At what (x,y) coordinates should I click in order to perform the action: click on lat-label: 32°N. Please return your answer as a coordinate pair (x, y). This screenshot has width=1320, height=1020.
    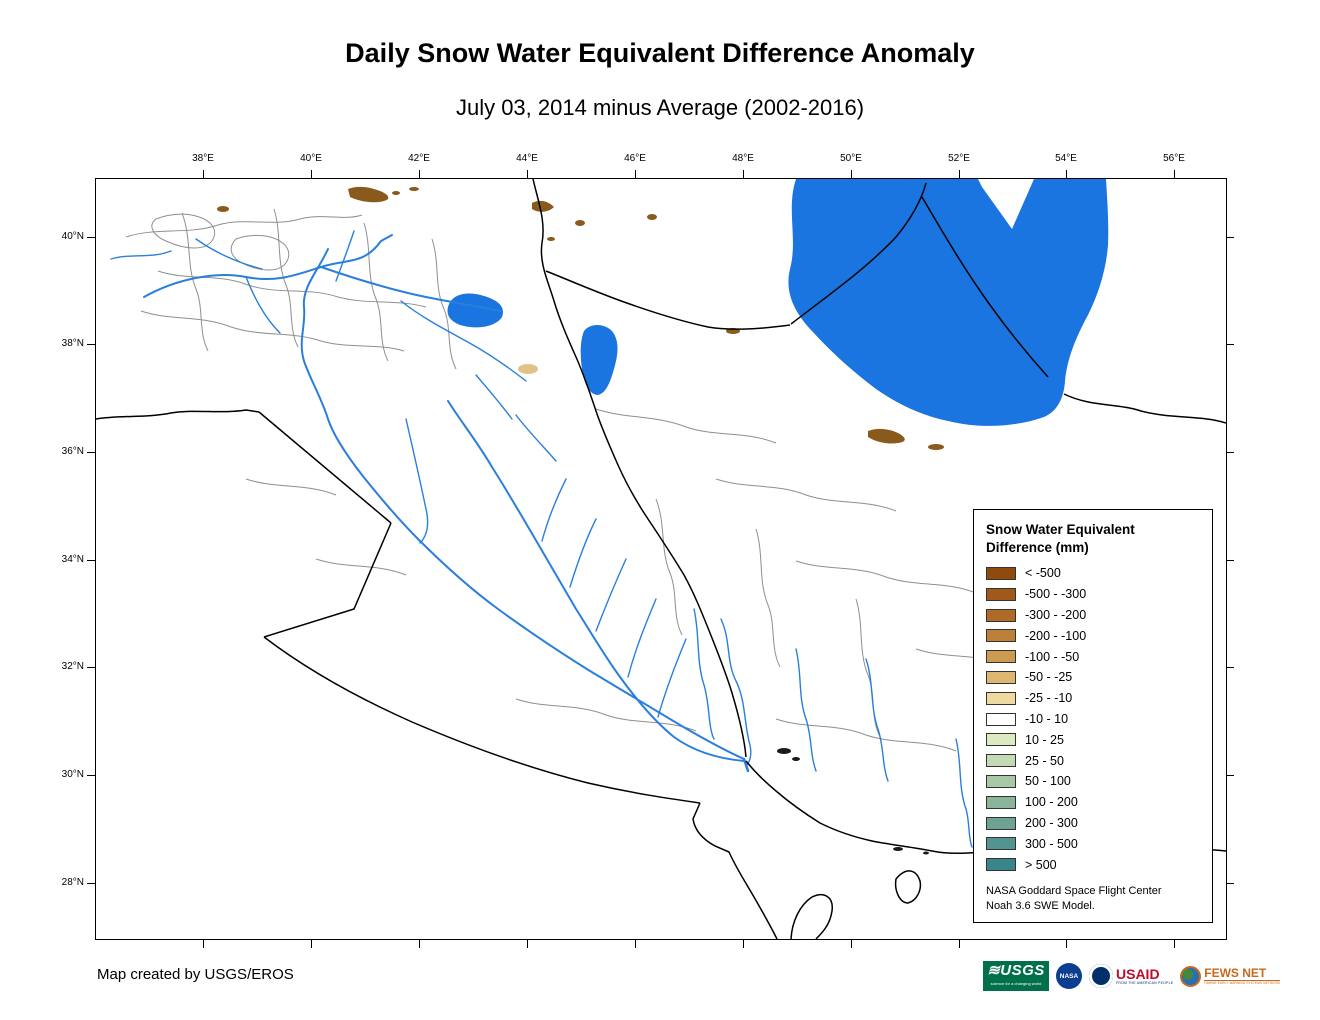
    Looking at the image, I should click on (72, 666).